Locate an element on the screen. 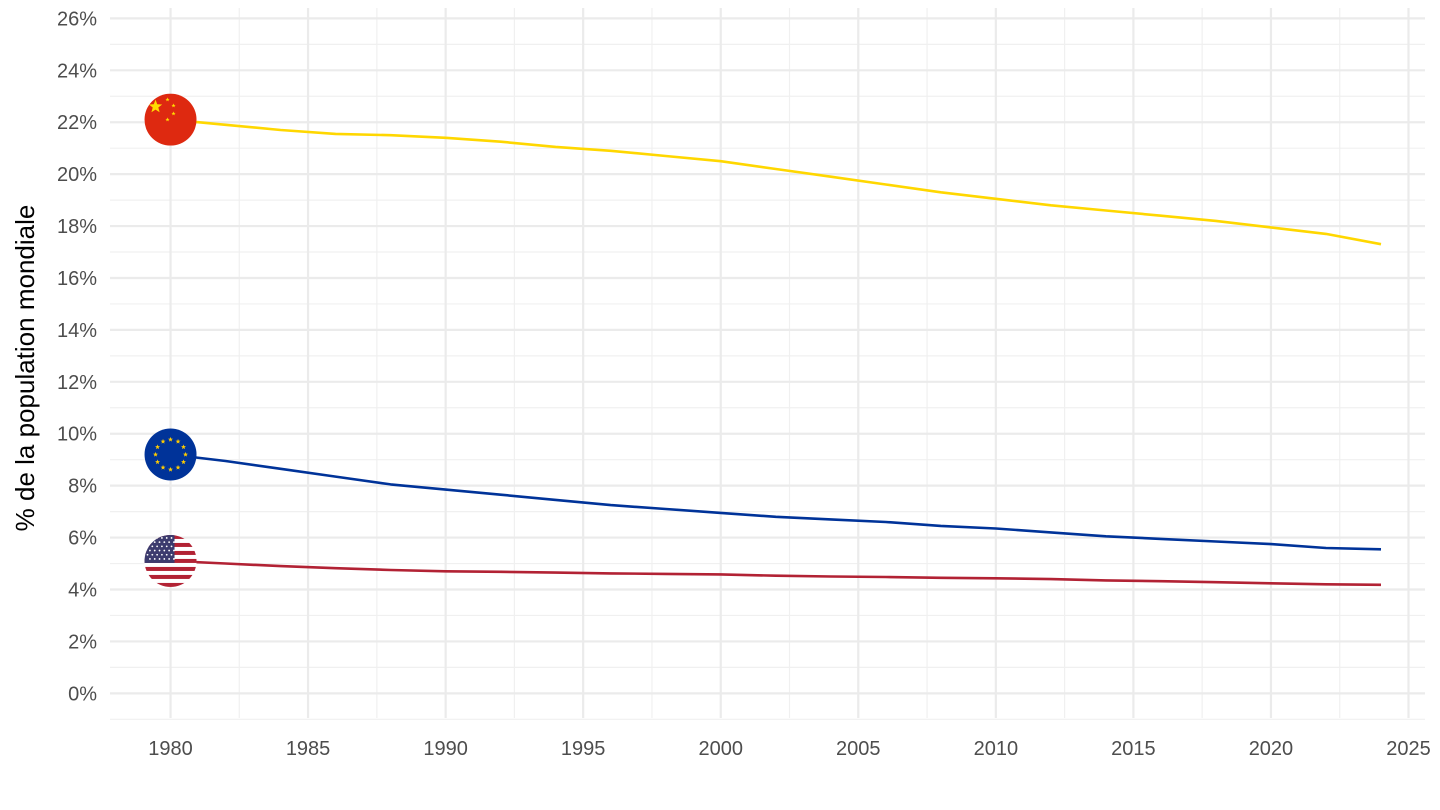 The height and width of the screenshot is (810, 1440). x-tick-label: 2020 is located at coordinates (1271, 749).